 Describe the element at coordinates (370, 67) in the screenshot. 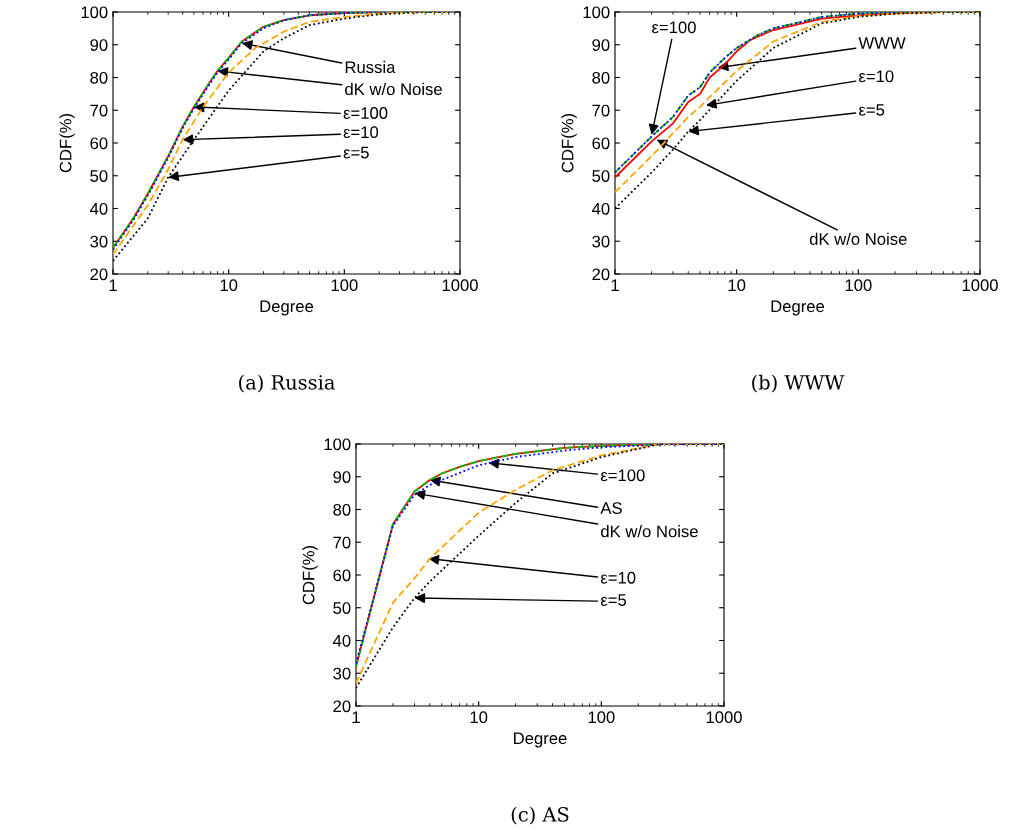

I see `annotation: Russia` at that location.